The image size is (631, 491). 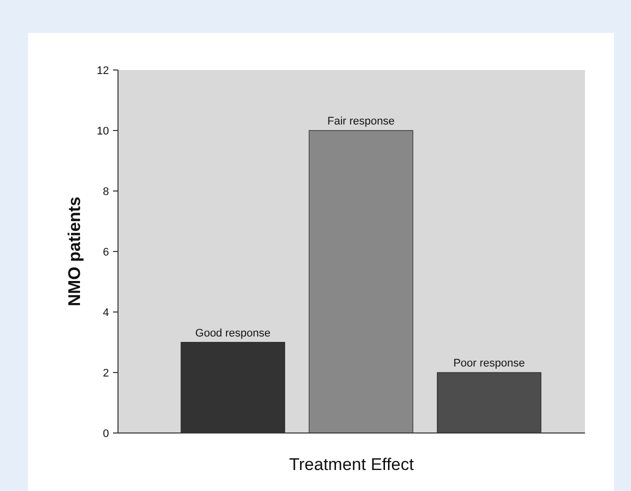 What do you see at coordinates (102, 70) in the screenshot?
I see `y-tick-label: 12` at bounding box center [102, 70].